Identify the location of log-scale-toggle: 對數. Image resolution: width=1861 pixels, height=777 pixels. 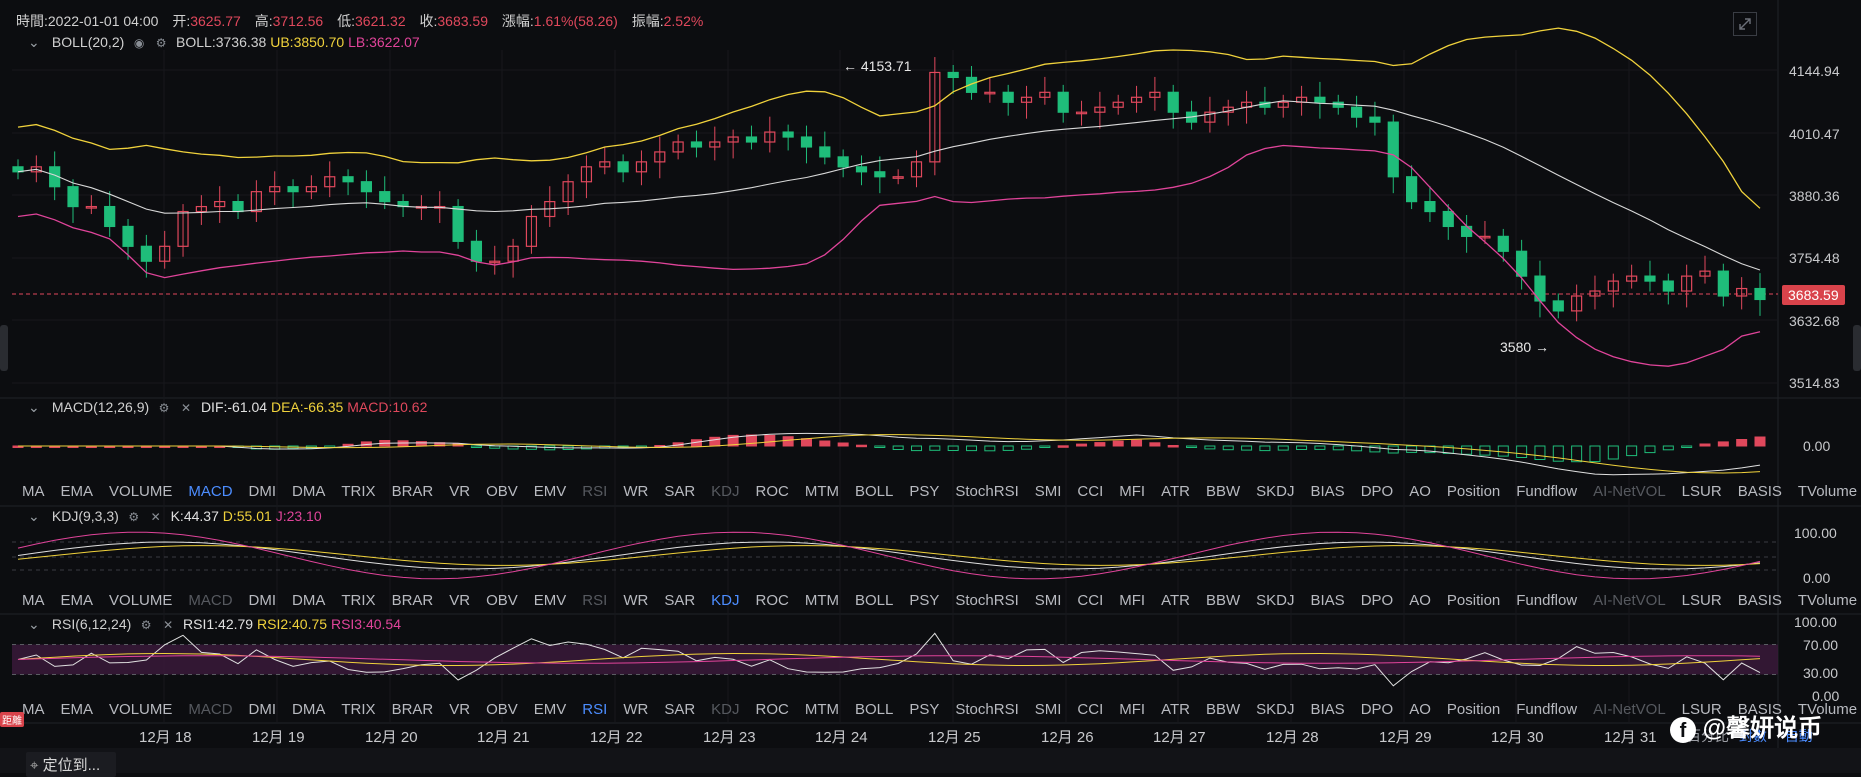
(1752, 736).